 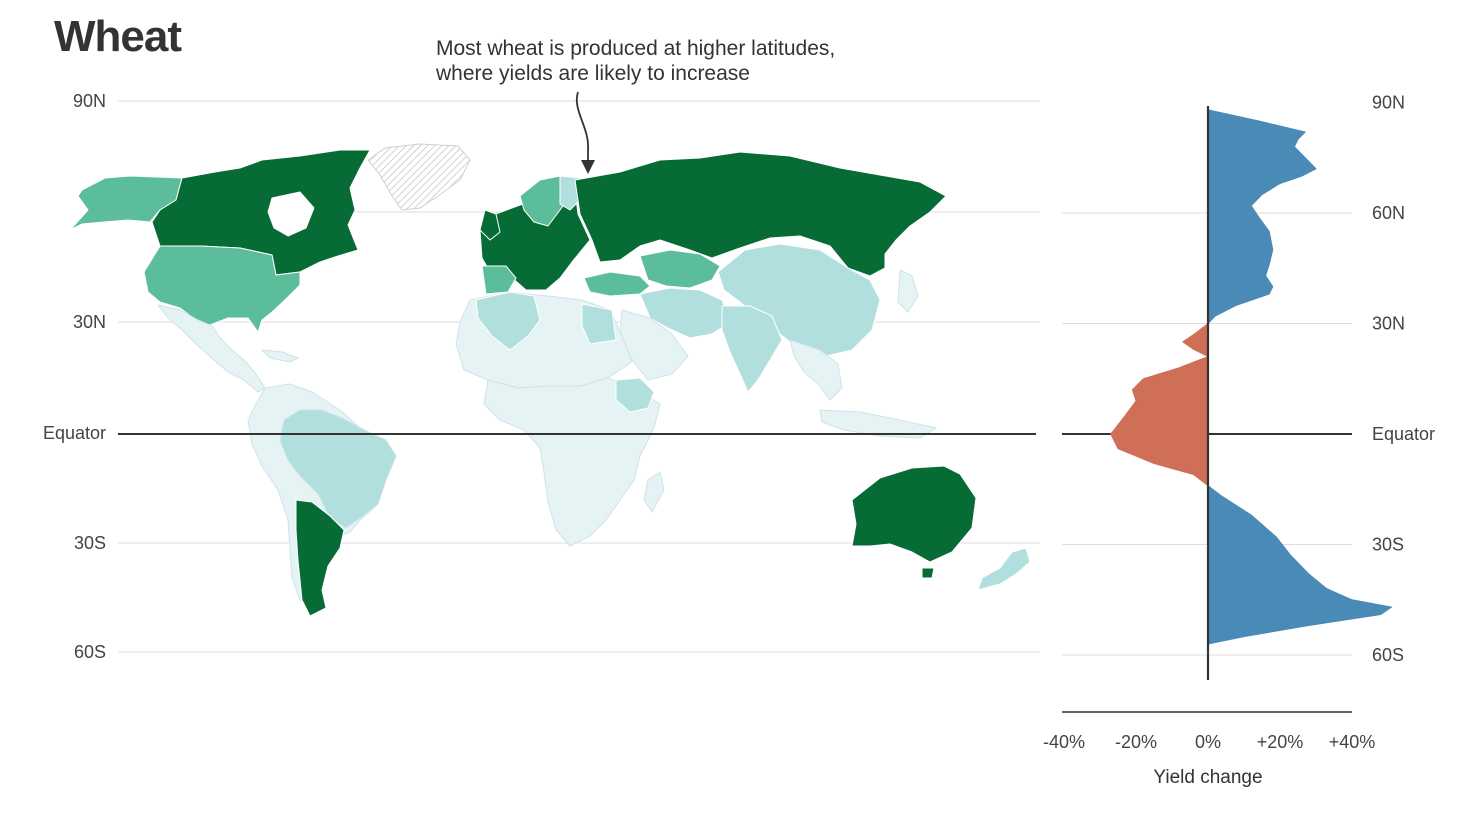 I want to click on map-region-finland, so click(x=570, y=193).